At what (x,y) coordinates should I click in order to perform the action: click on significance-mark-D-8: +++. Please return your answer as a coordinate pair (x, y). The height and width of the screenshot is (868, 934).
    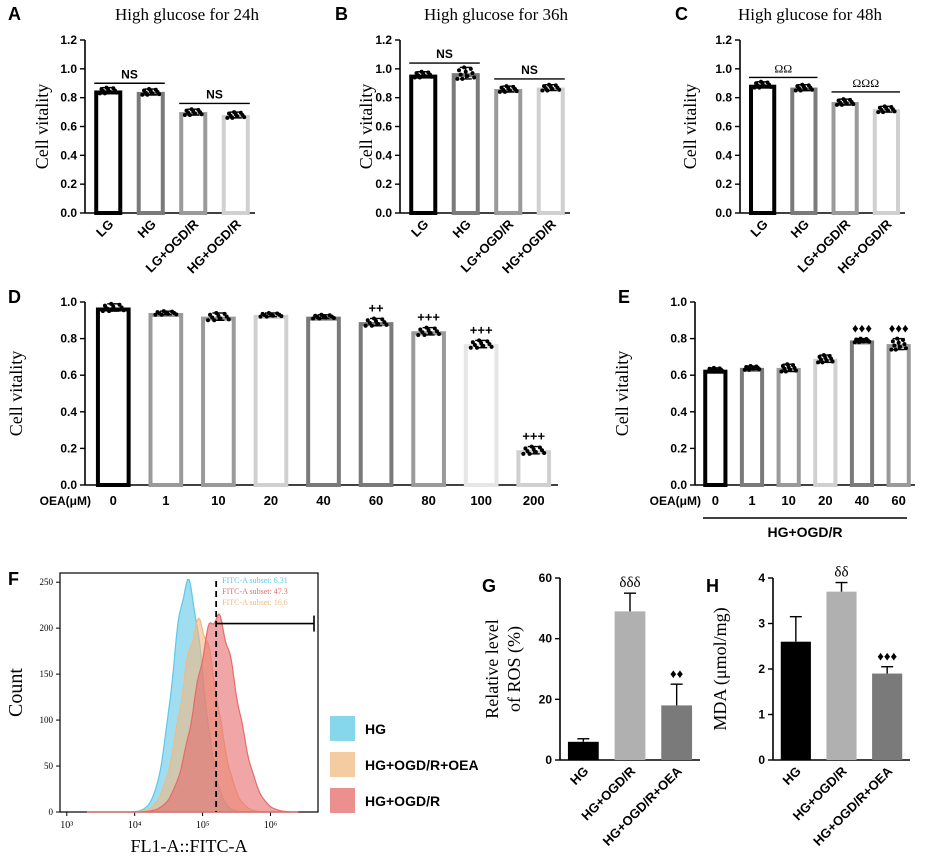
    Looking at the image, I should click on (533, 436).